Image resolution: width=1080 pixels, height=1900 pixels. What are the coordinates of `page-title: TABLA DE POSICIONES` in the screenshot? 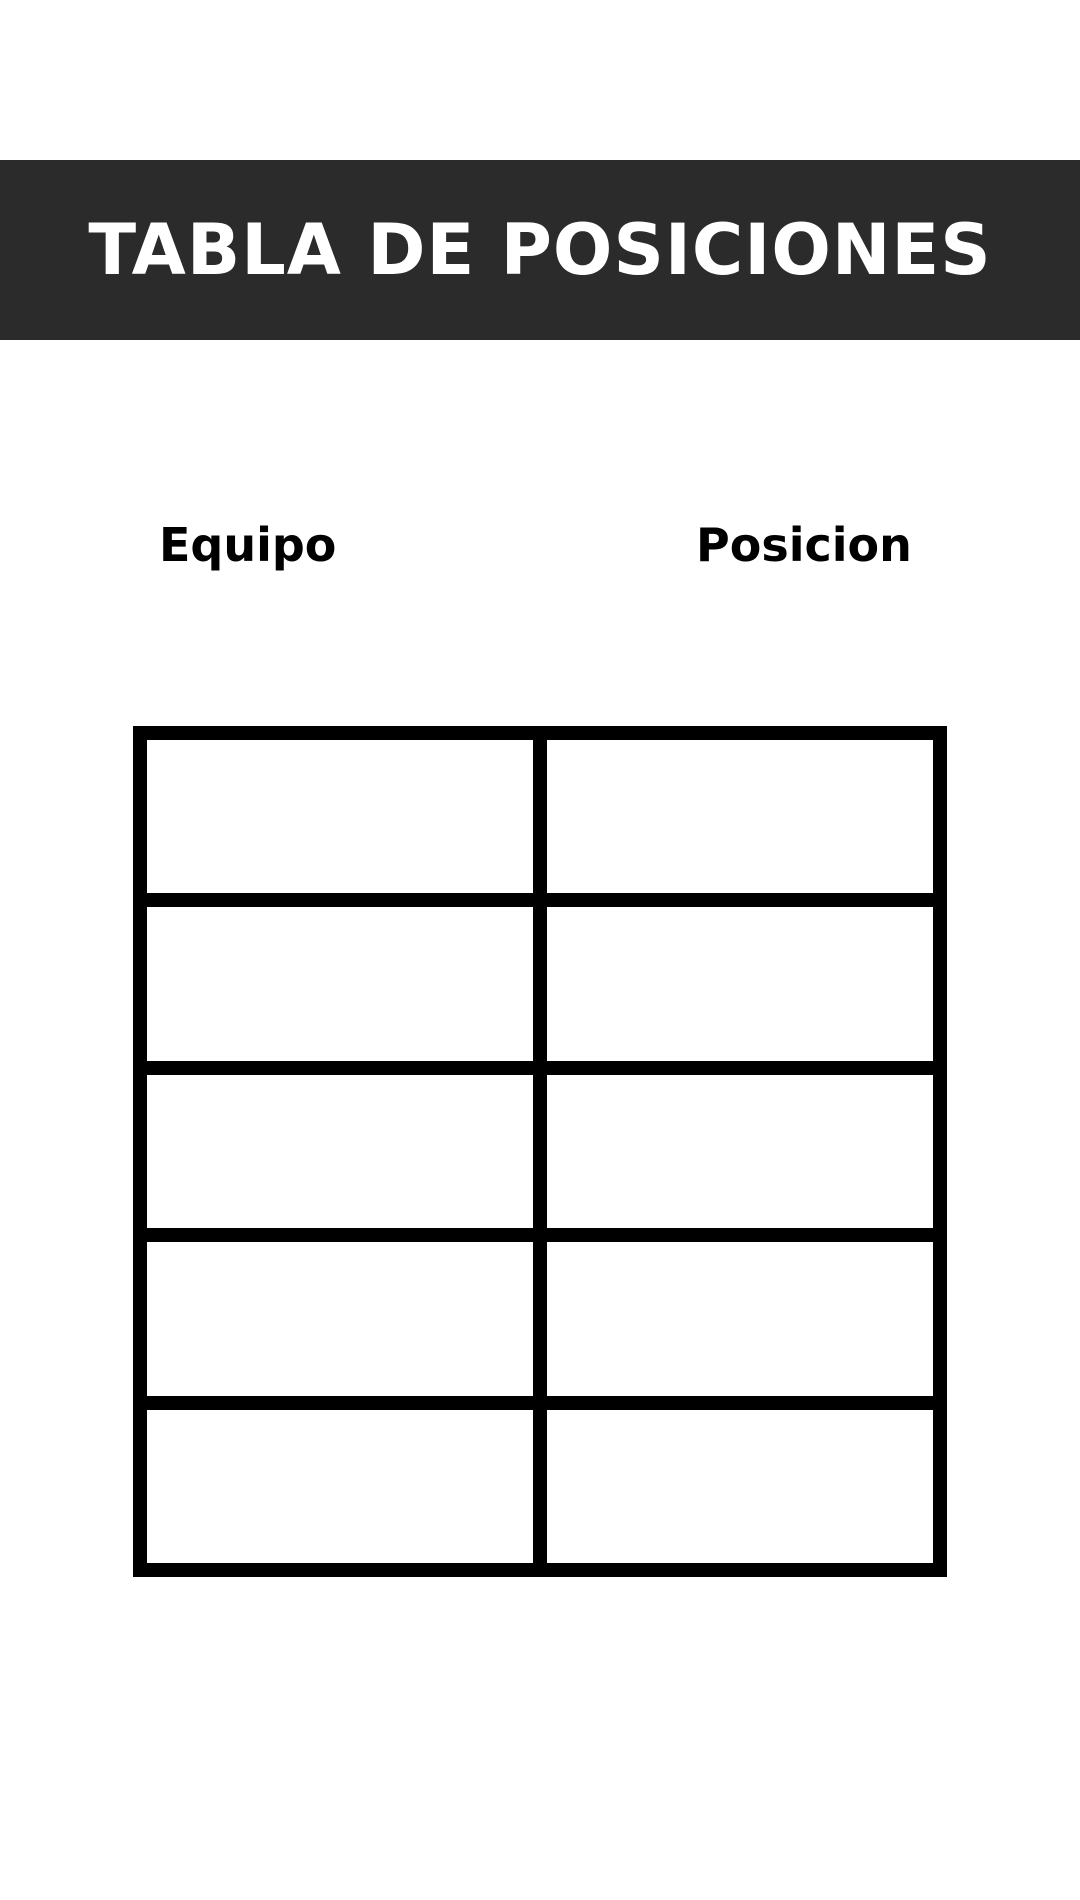 It's located at (540, 250).